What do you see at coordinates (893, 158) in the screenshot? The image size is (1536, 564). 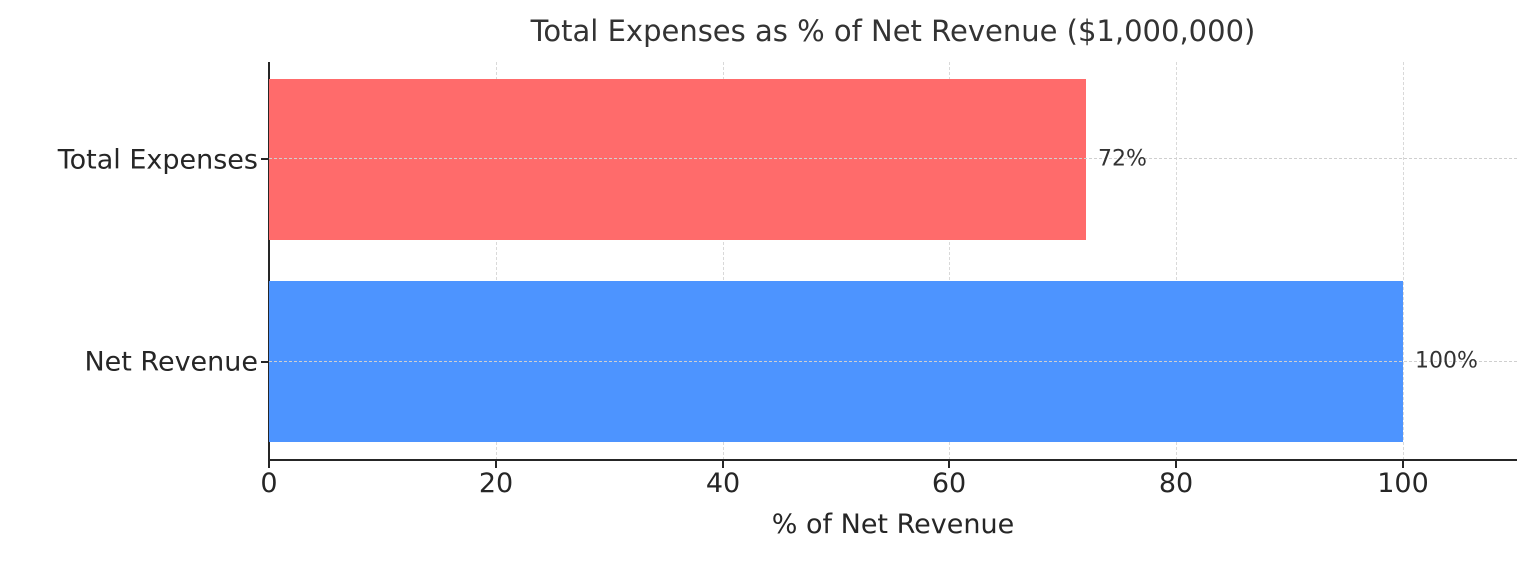 I see `gridline-y-total-expenses` at bounding box center [893, 158].